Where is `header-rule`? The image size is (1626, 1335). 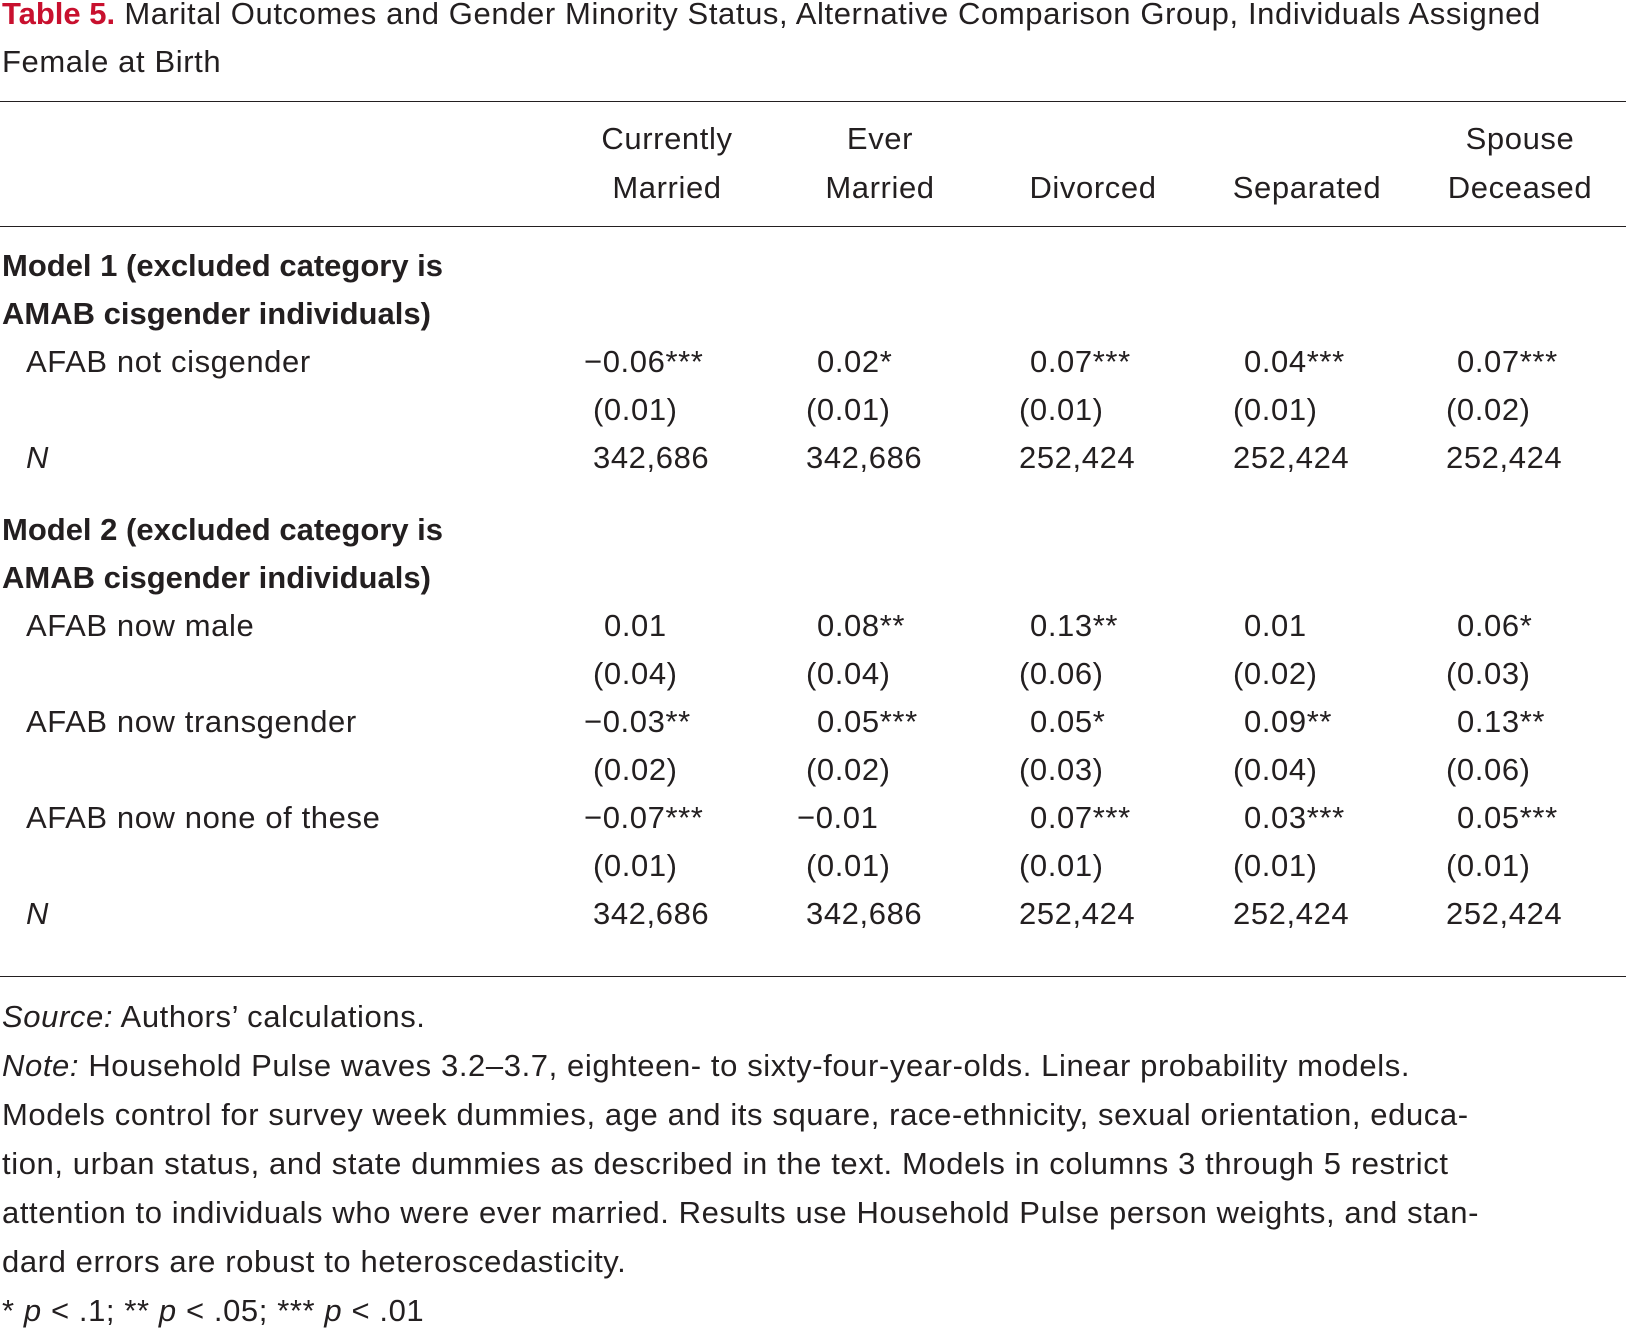 header-rule is located at coordinates (813, 226).